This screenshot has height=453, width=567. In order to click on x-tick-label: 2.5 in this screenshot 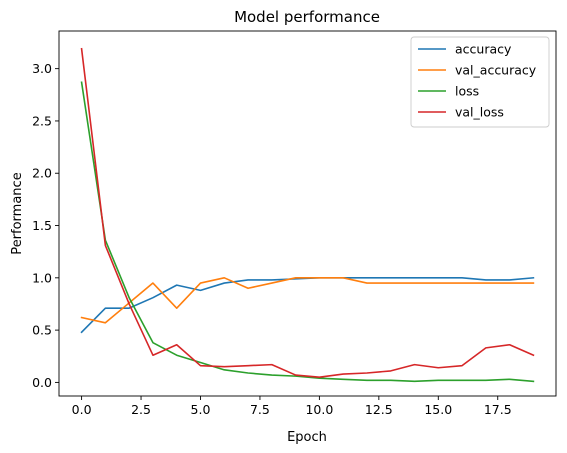, I will do `click(141, 409)`.